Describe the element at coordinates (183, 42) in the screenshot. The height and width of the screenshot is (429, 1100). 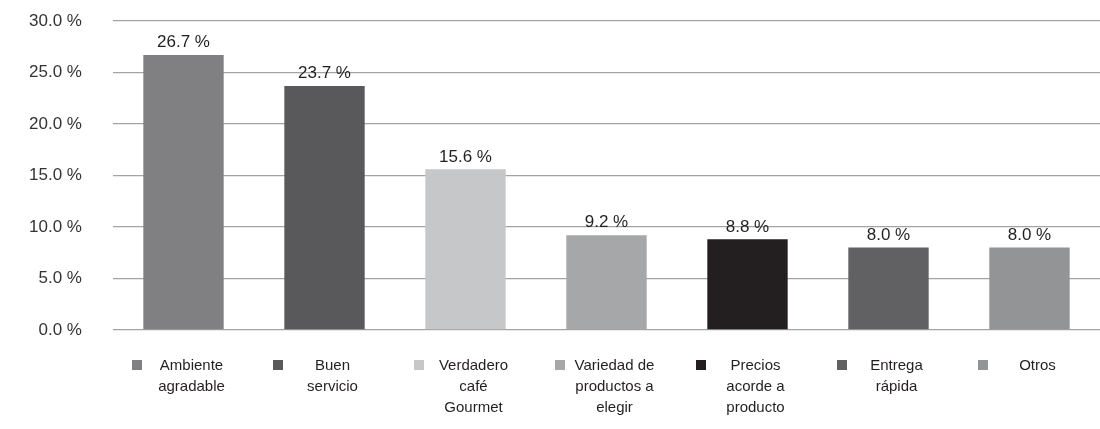
I see `data-label: 26.7 %` at that location.